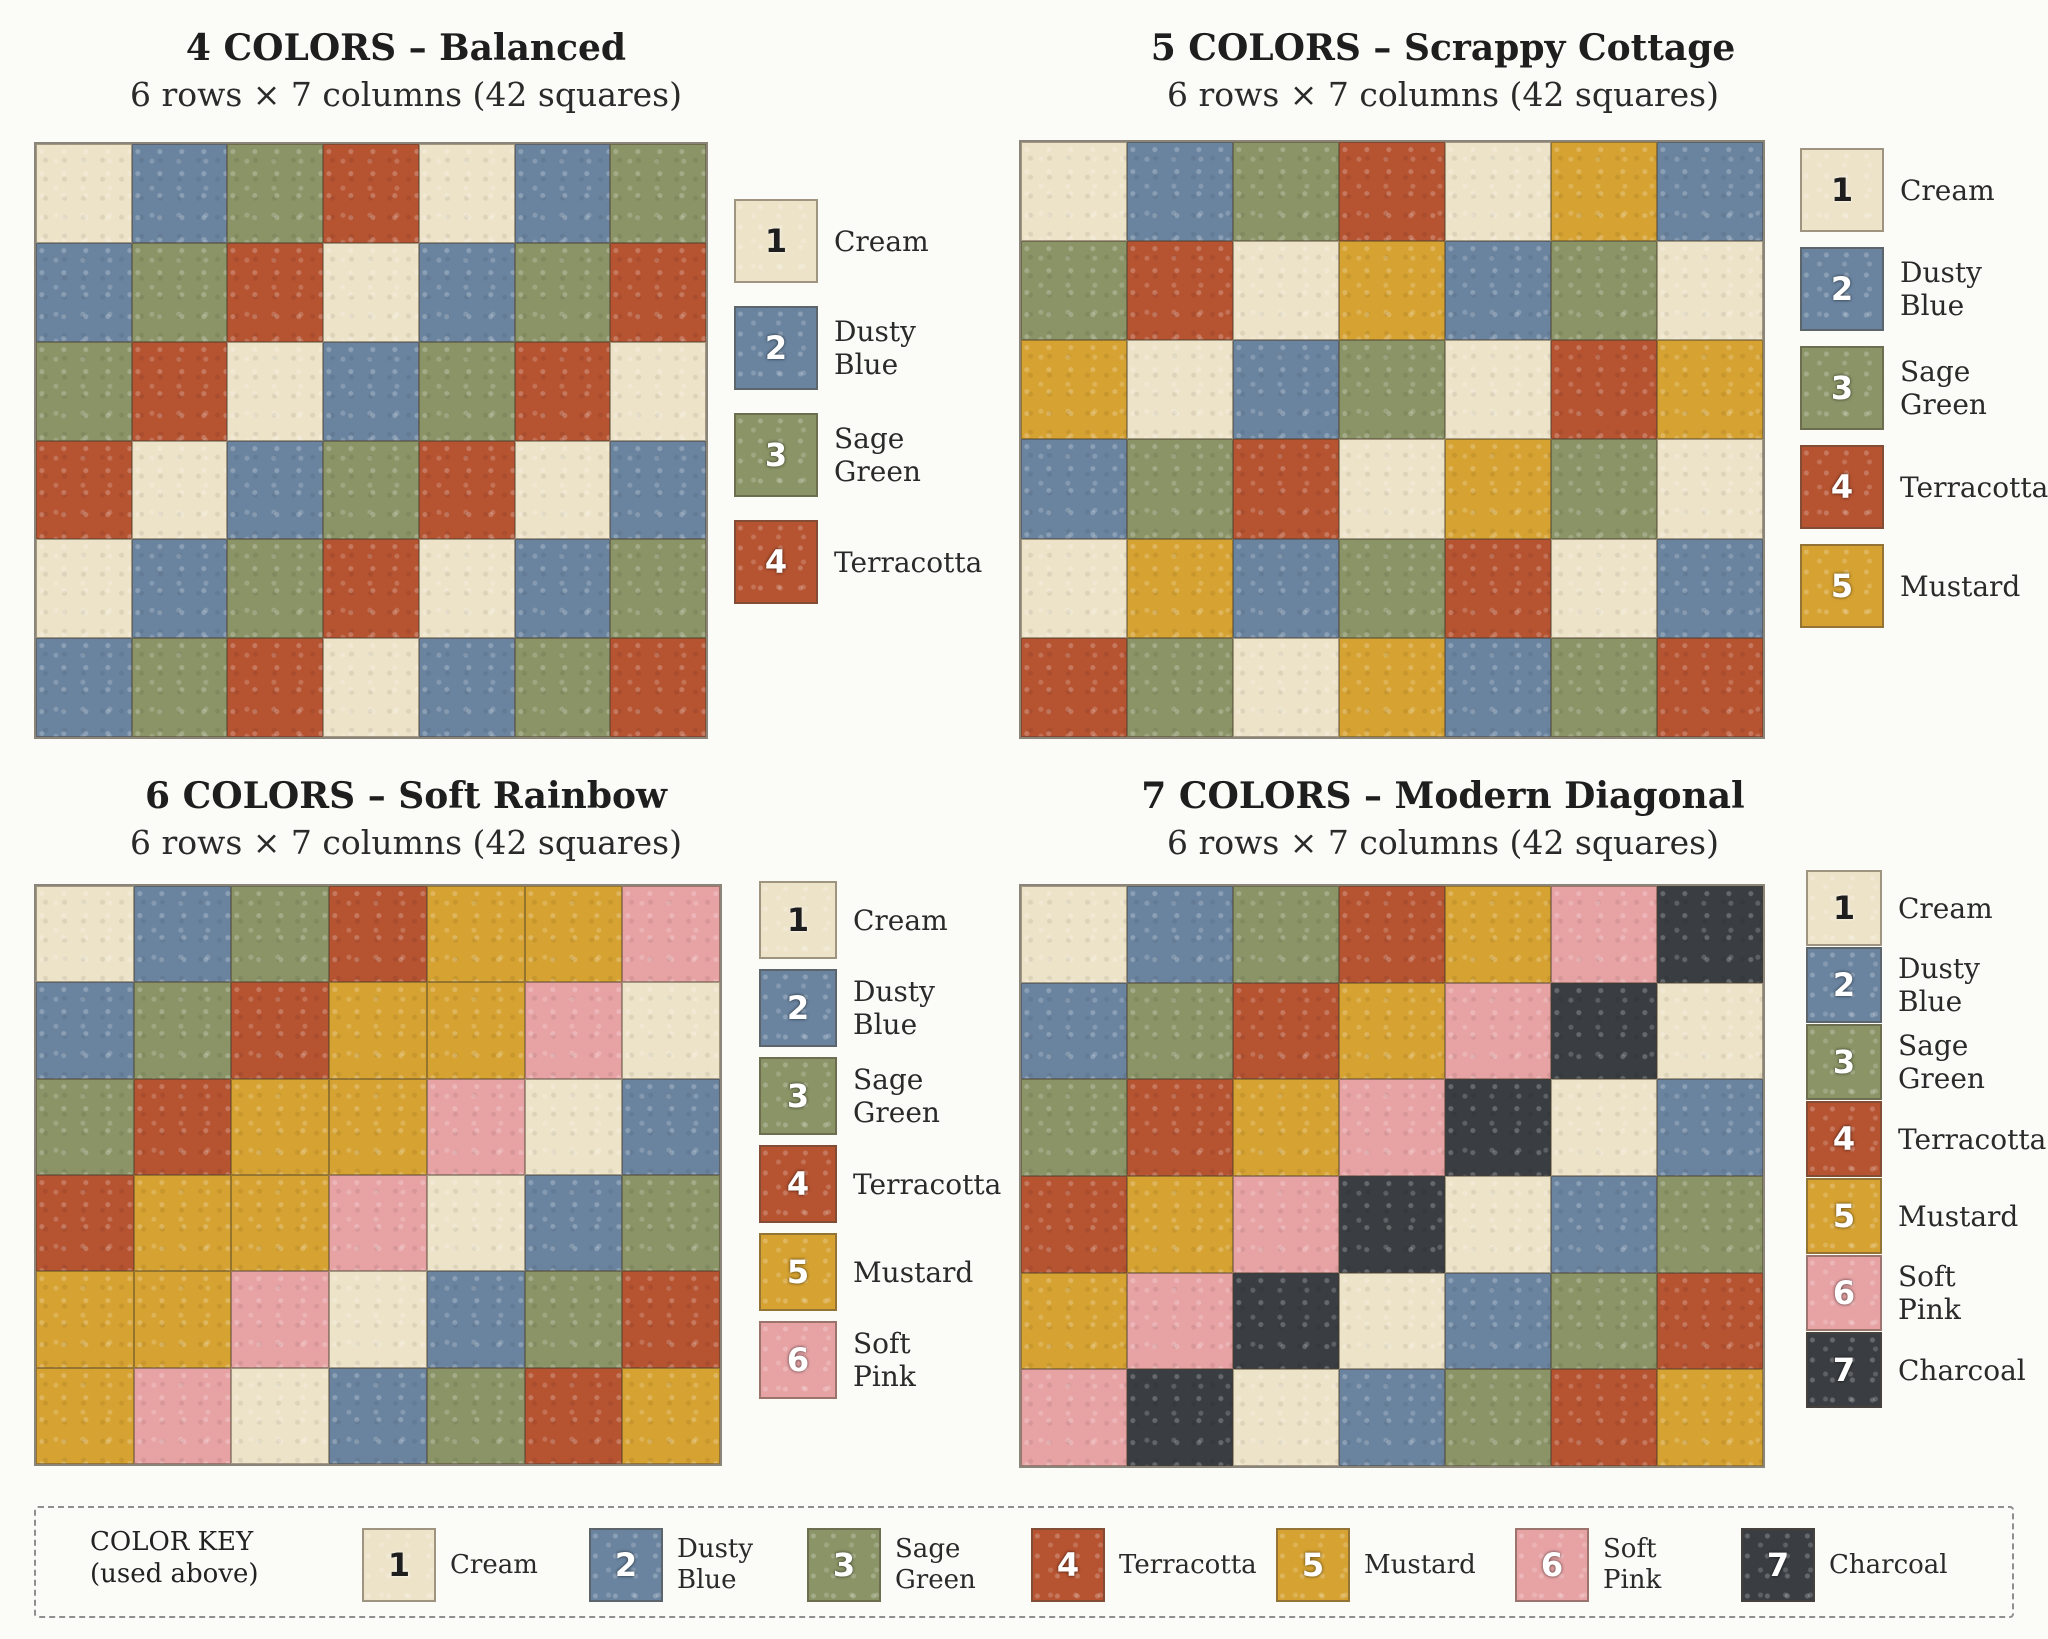  Describe the element at coordinates (923, 1008) in the screenshot. I see `legend-label: Dusty Blue` at that location.